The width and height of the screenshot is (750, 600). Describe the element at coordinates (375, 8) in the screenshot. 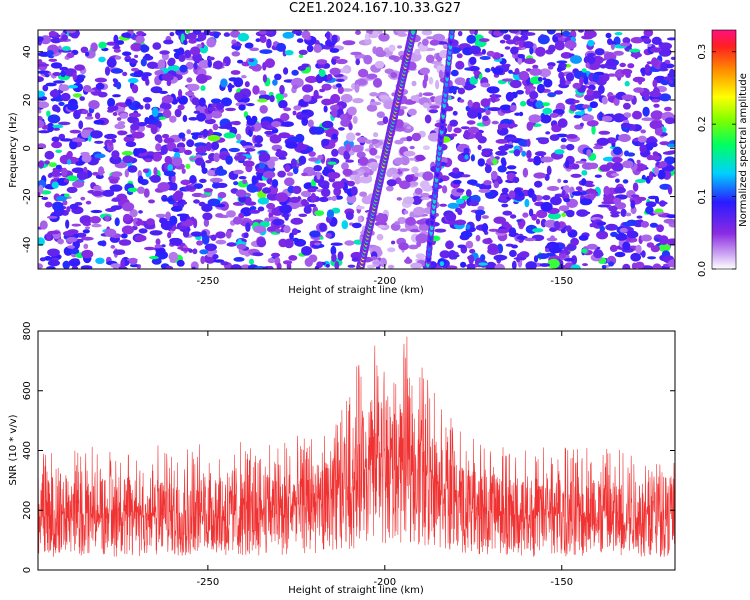

I see `page-title: C2E1.2024.167.10.33.G27` at that location.